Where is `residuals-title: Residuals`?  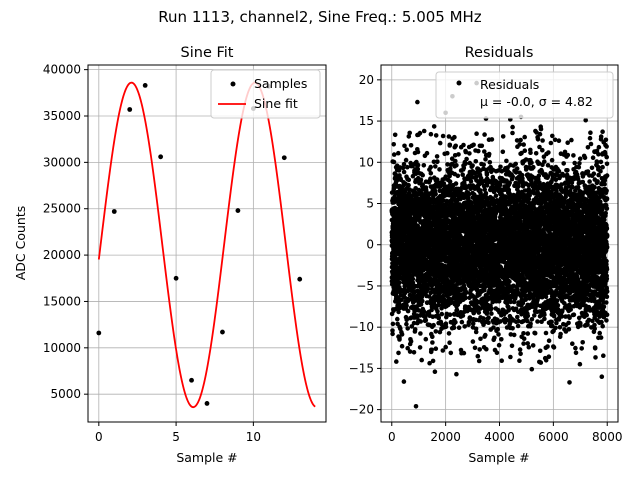
residuals-title: Residuals is located at coordinates (499, 53).